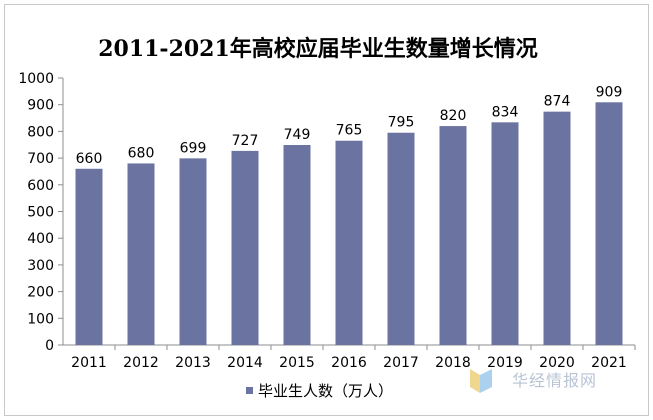 The height and width of the screenshot is (420, 653). What do you see at coordinates (401, 363) in the screenshot?
I see `x-tick-label: 2017` at bounding box center [401, 363].